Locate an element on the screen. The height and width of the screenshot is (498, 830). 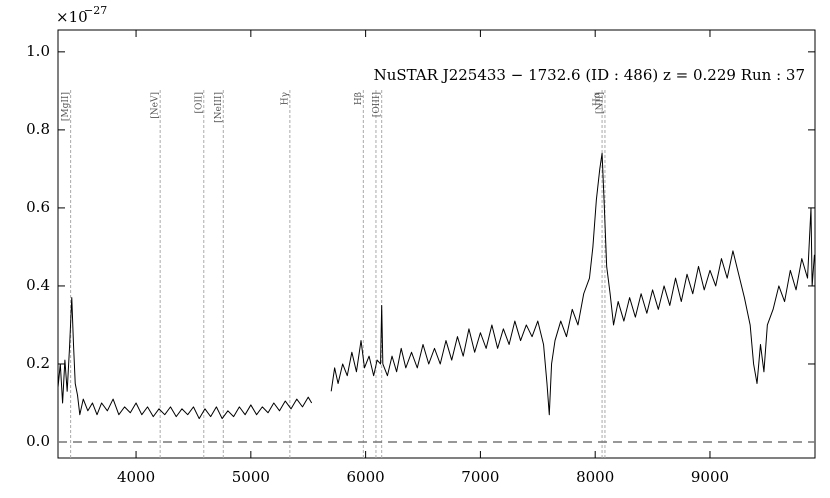
spectrum-line is located at coordinates (185, 358).